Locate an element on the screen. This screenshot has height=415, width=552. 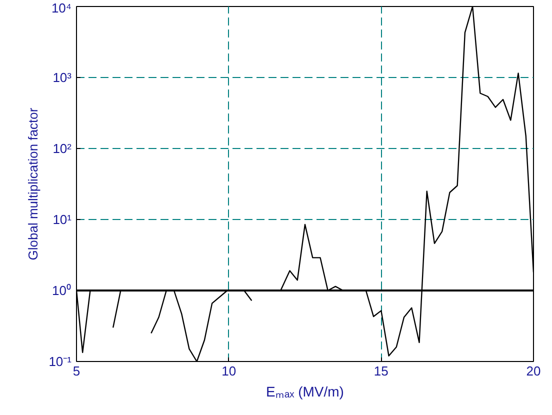
x-tick-label: 20 is located at coordinates (533, 371).